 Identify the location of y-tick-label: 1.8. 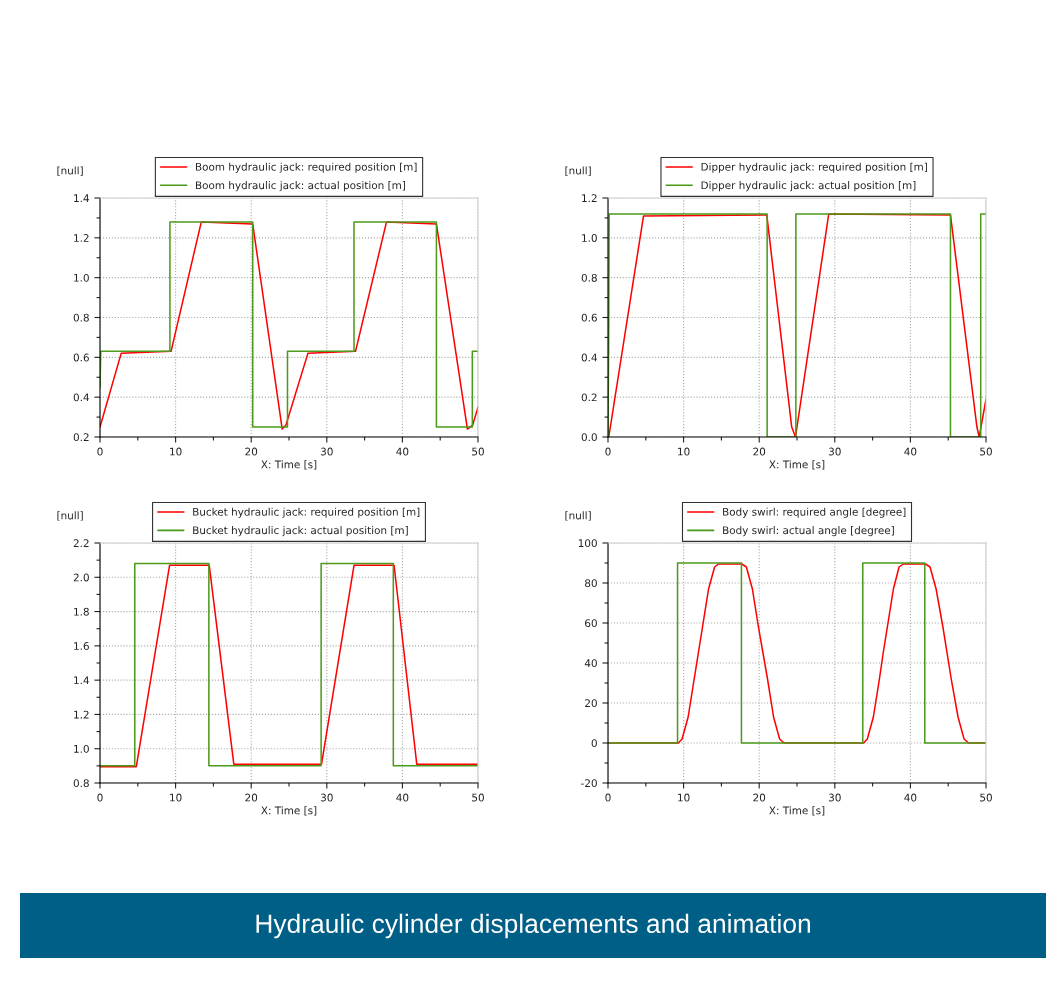
(81, 611).